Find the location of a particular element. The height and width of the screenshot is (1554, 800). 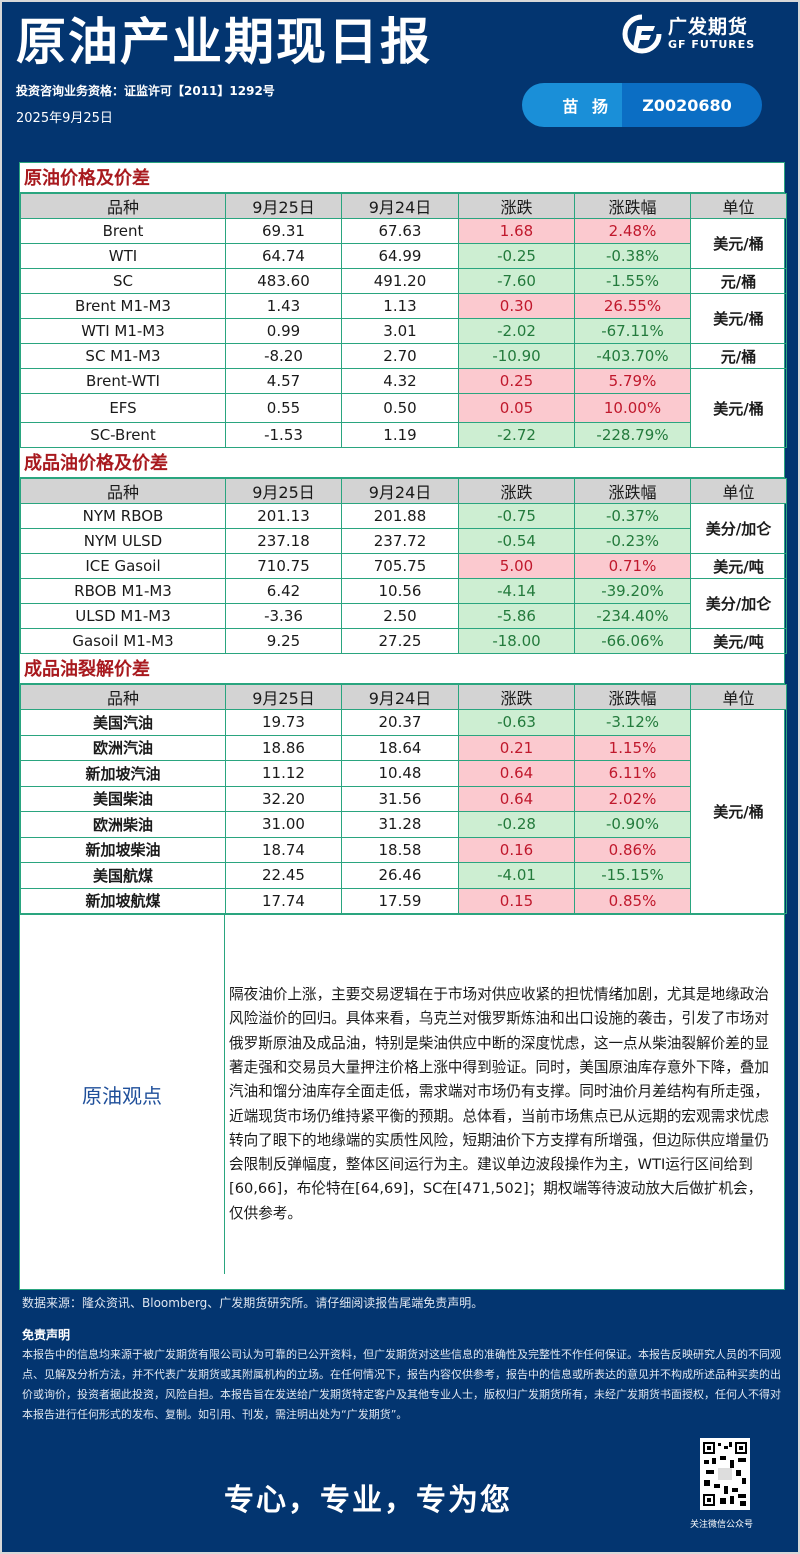

cell-change: -0.54 is located at coordinates (516, 541).